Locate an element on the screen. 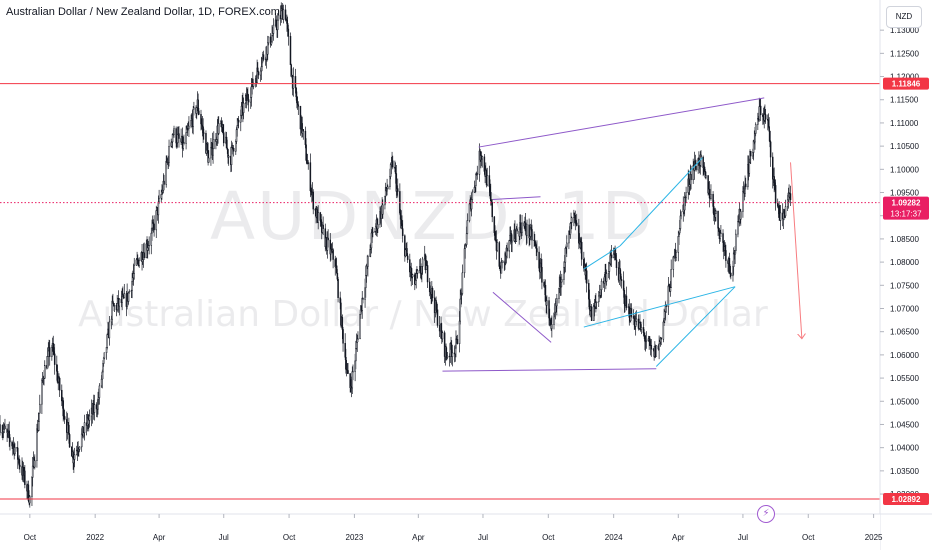 This screenshot has height=550, width=932. time-tick-label: Apr is located at coordinates (678, 537).